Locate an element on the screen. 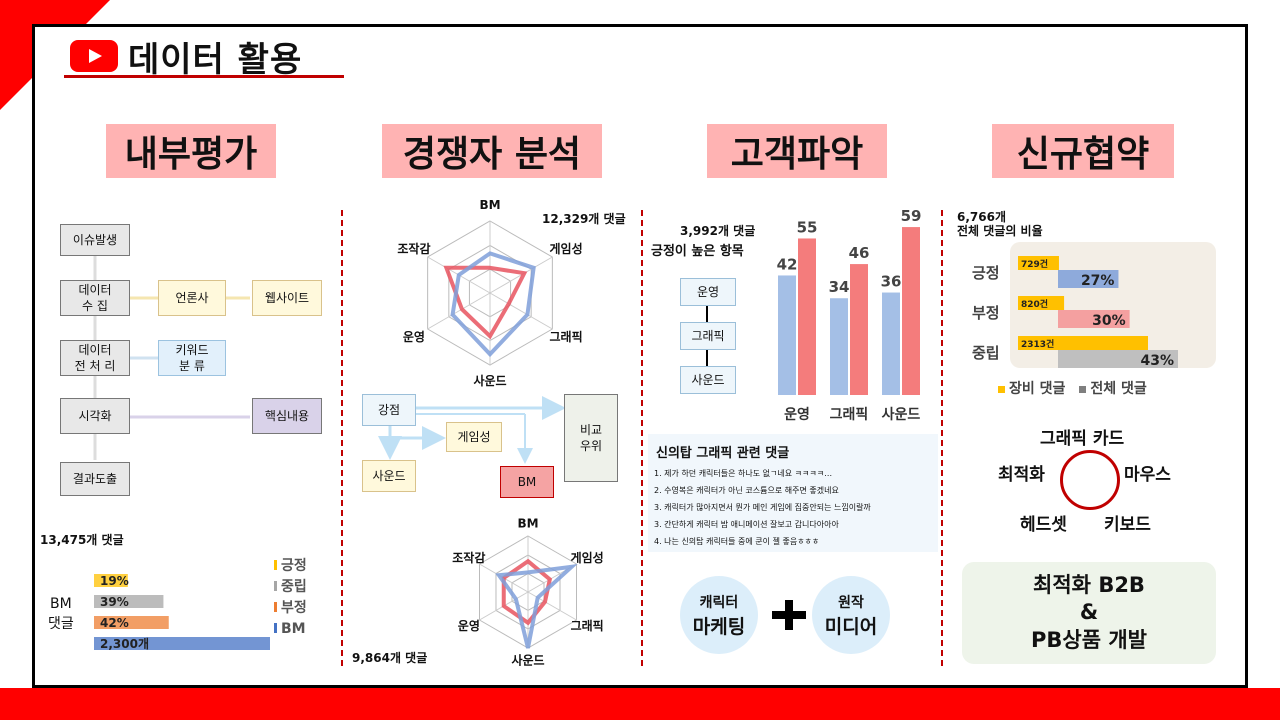 Image resolution: width=1280 pixels, height=720 pixels. keyword-headset: 헤드셋 is located at coordinates (1043, 525).